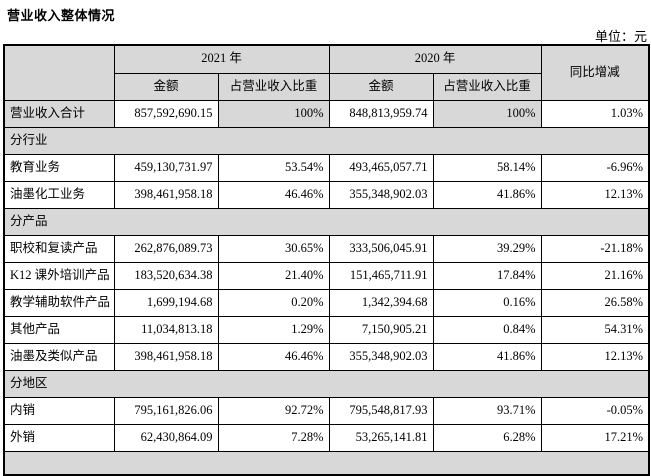 The image size is (651, 476). Describe the element at coordinates (273, 275) in the screenshot. I see `share-2021-cell: 21.40%` at that location.